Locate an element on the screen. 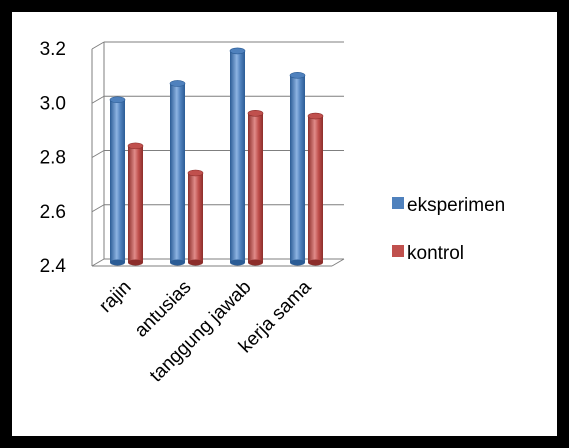 The image size is (569, 448). y-axis-ticks: 2.4 2.6 2.8 3.0 3.2 is located at coordinates (53, 158).